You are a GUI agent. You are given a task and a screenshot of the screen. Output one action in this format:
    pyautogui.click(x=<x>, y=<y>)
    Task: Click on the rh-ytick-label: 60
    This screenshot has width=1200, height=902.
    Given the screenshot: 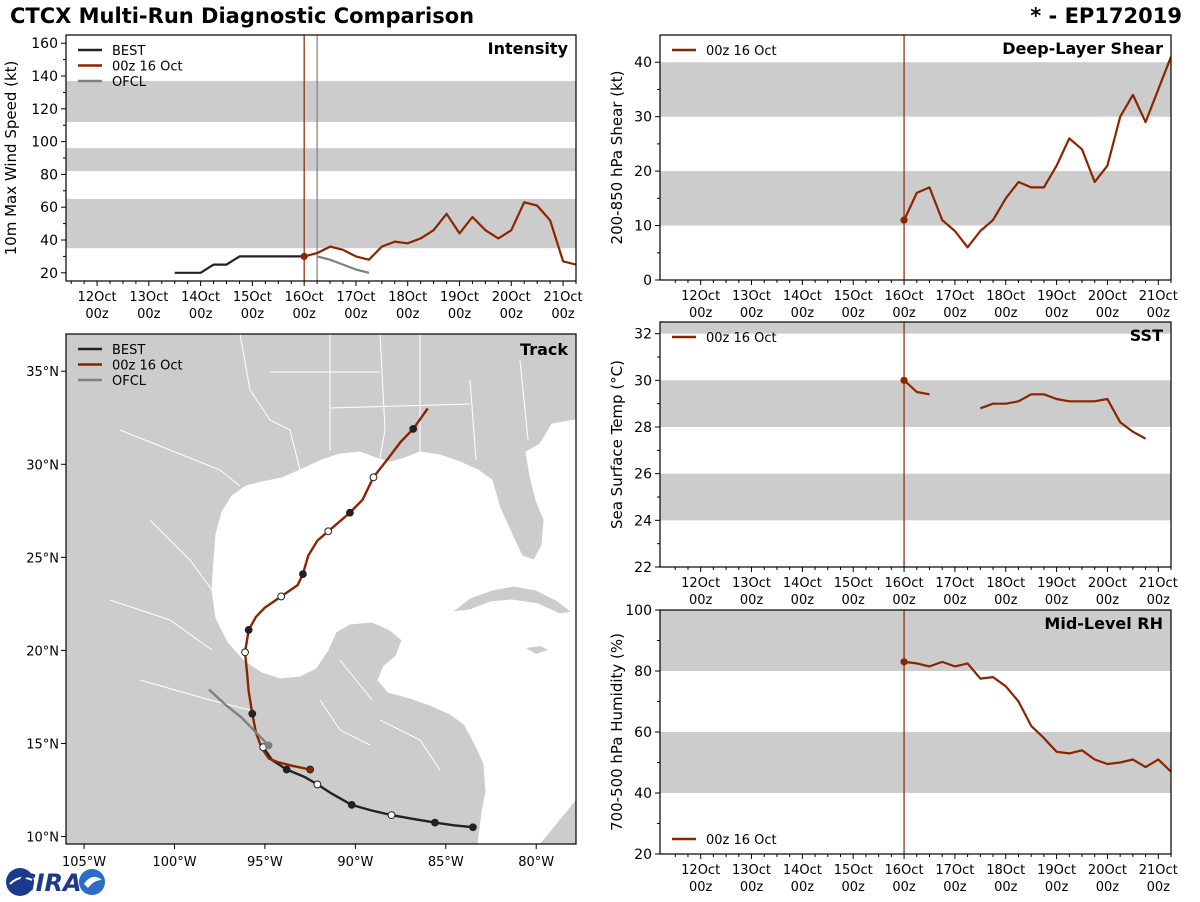 What is the action you would take?
    pyautogui.click(x=643, y=733)
    